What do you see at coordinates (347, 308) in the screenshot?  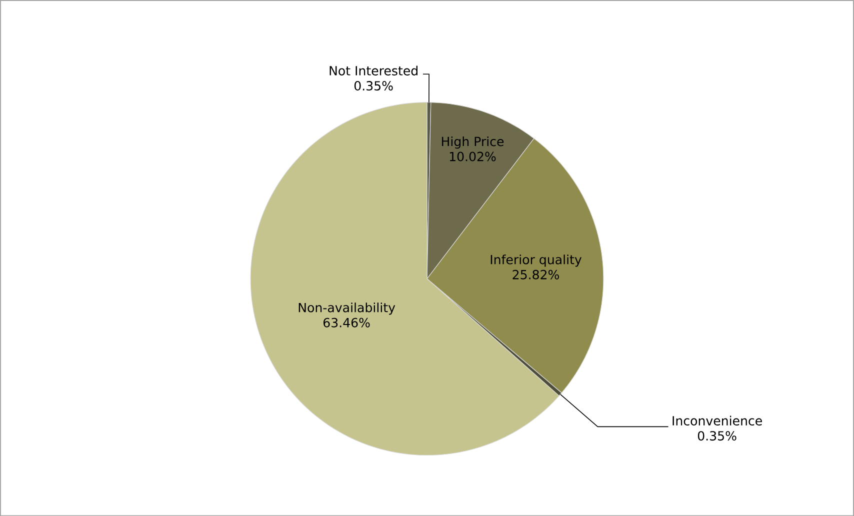 I see `slice-label: Non-availability` at bounding box center [347, 308].